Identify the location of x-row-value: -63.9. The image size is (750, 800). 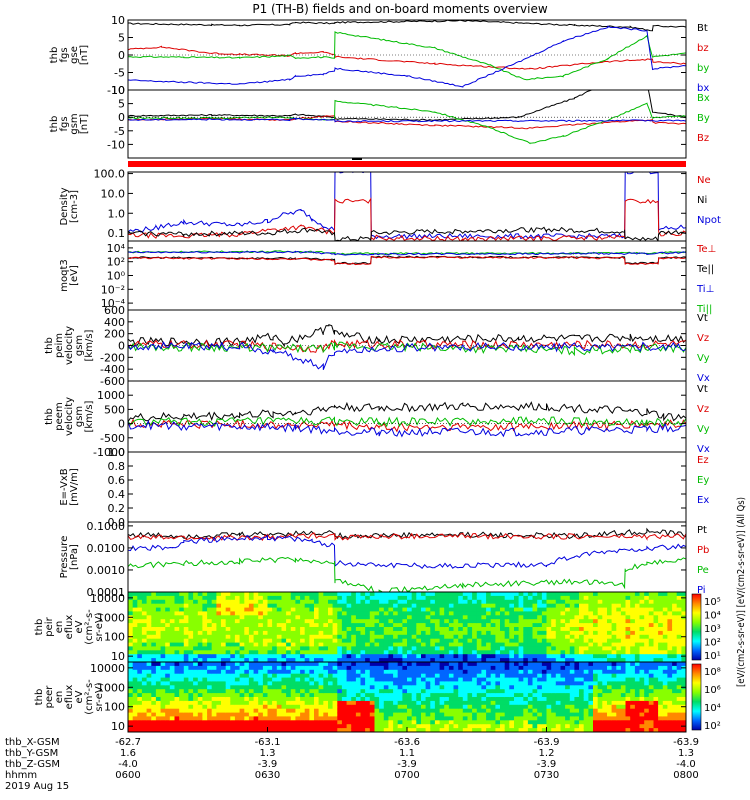
(686, 742).